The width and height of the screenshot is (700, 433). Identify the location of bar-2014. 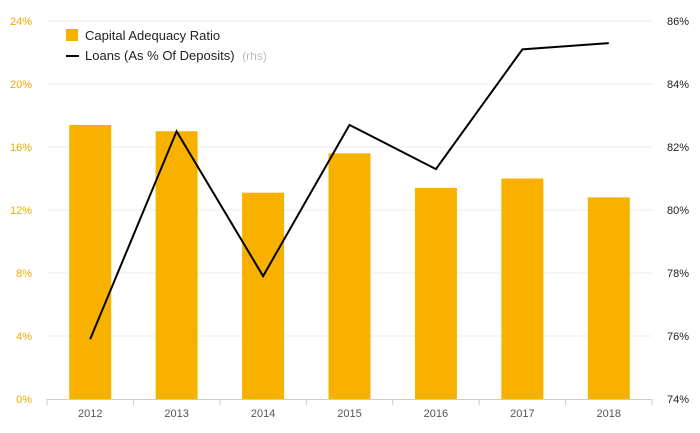
(263, 295).